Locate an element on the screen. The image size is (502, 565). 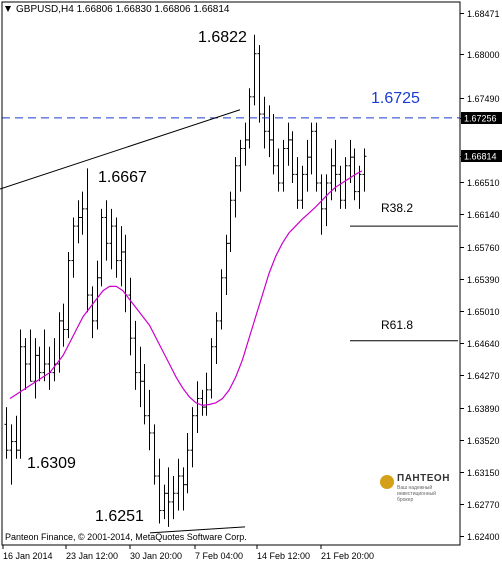
y-tick-label: 1.62770 is located at coordinates (483, 505).